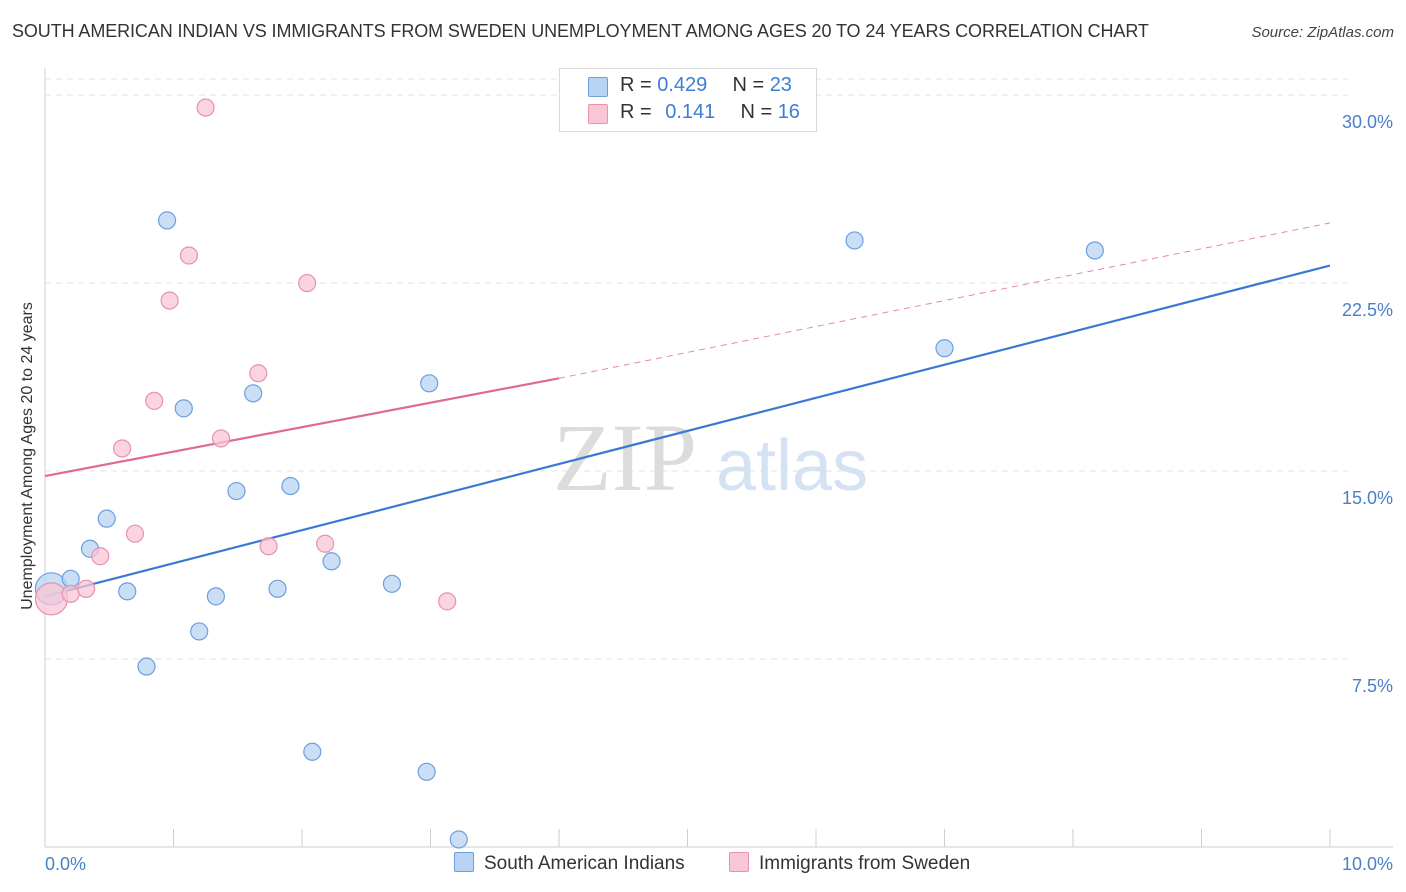  I want to click on y-tick-label: 15.0%, so click(1367, 498).